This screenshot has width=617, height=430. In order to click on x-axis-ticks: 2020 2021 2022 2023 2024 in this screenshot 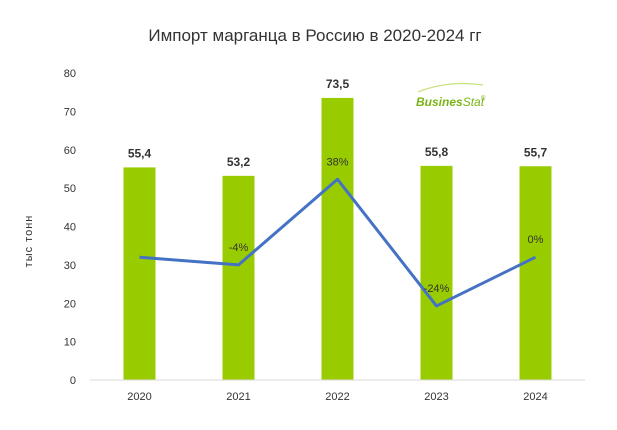, I will do `click(337, 397)`.